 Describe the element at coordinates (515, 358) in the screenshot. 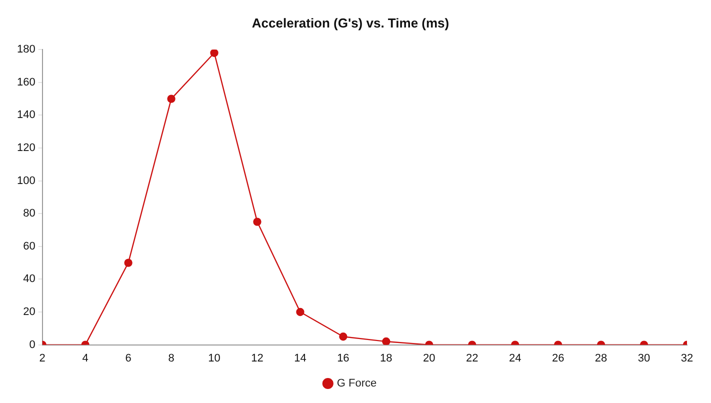

I see `x-tick-label: 24` at that location.